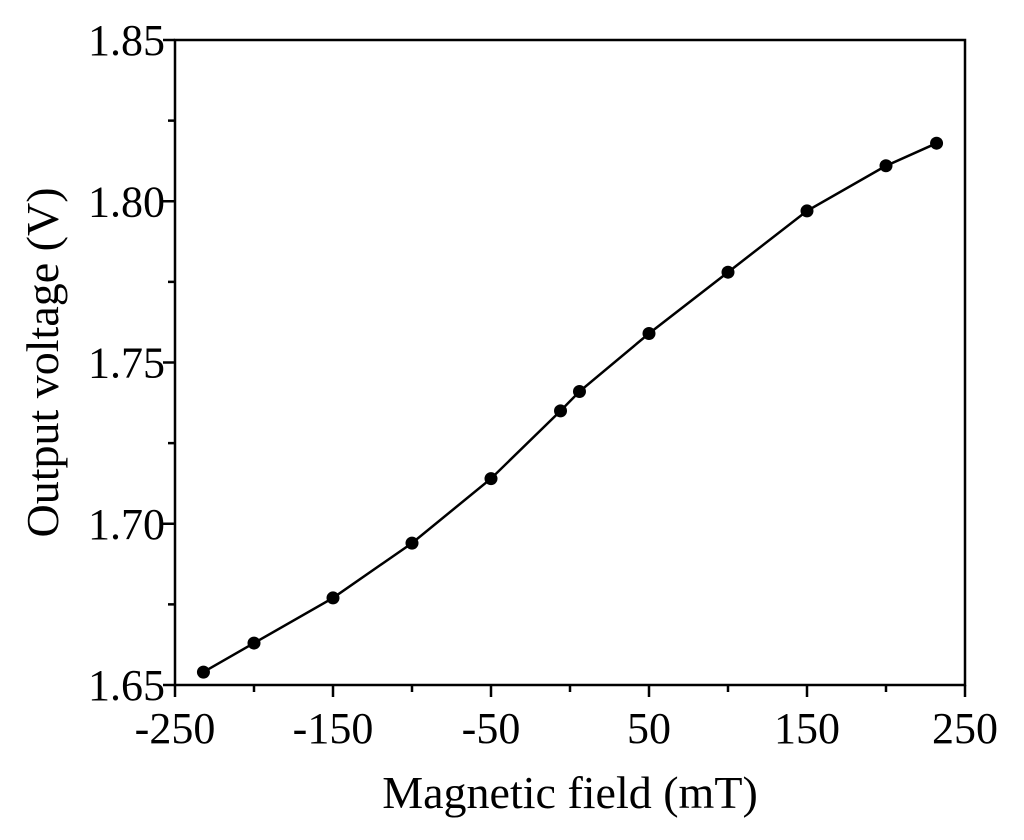 The image size is (1024, 840). What do you see at coordinates (649, 728) in the screenshot?
I see `x-tick-label: 50` at bounding box center [649, 728].